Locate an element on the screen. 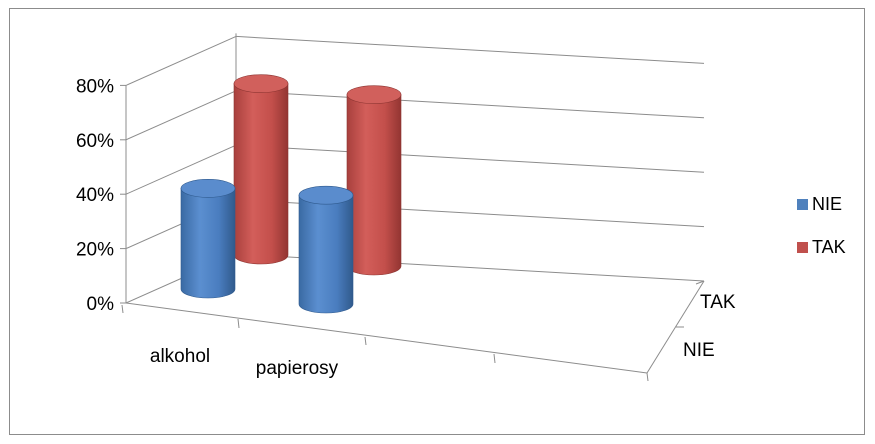  bar-tak-papierosy is located at coordinates (374, 180).